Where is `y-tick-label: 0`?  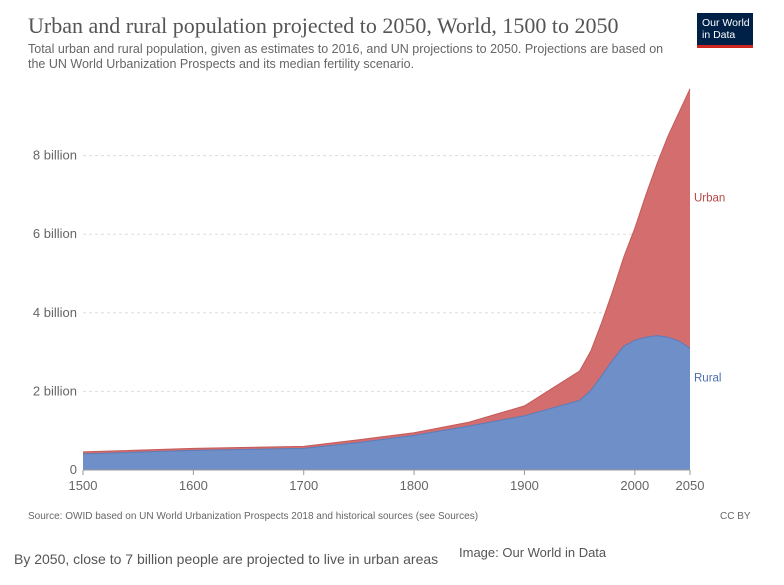 y-tick-label: 0 is located at coordinates (73, 469).